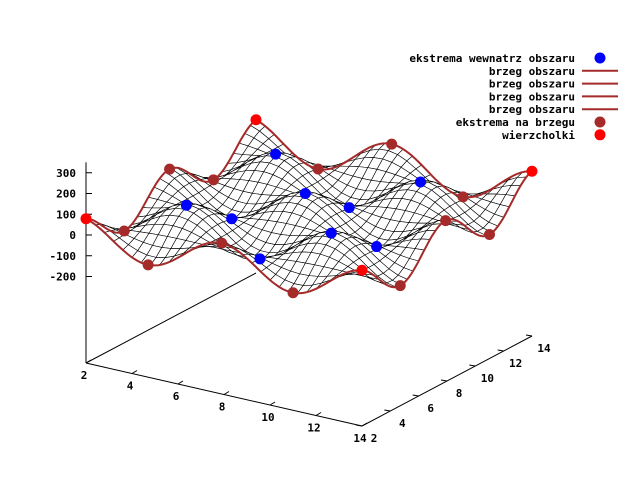  Describe the element at coordinates (84, 375) in the screenshot. I see `x-tick-label: 2` at that location.